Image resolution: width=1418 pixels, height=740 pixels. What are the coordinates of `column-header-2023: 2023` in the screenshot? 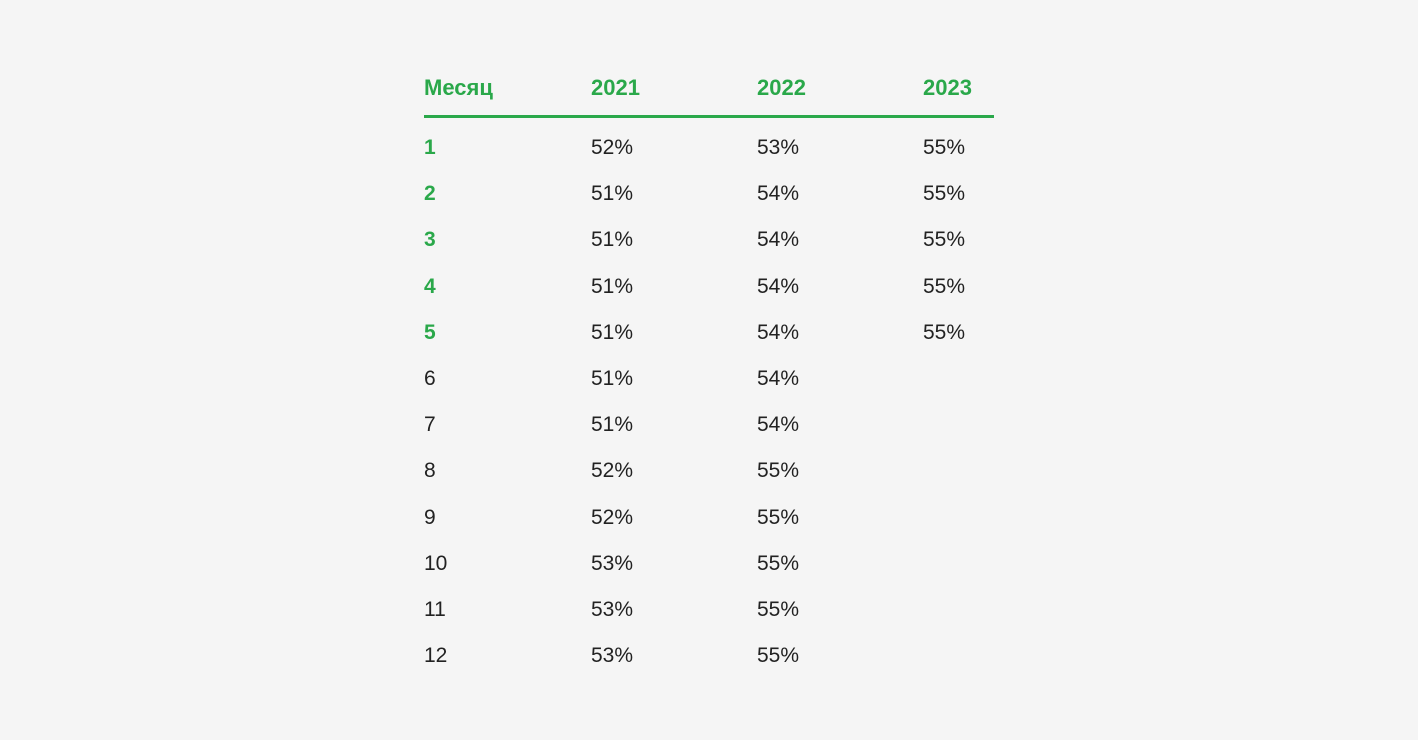 It's located at (947, 87).